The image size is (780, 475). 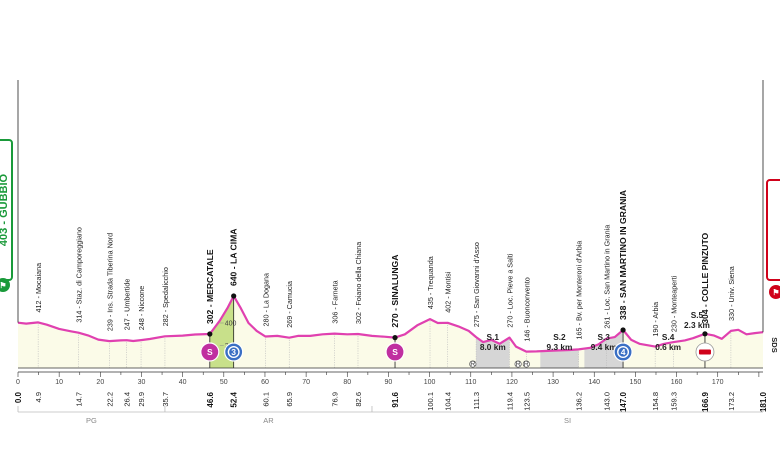 I want to click on place-label: 269 - Camucia, so click(x=289, y=304).